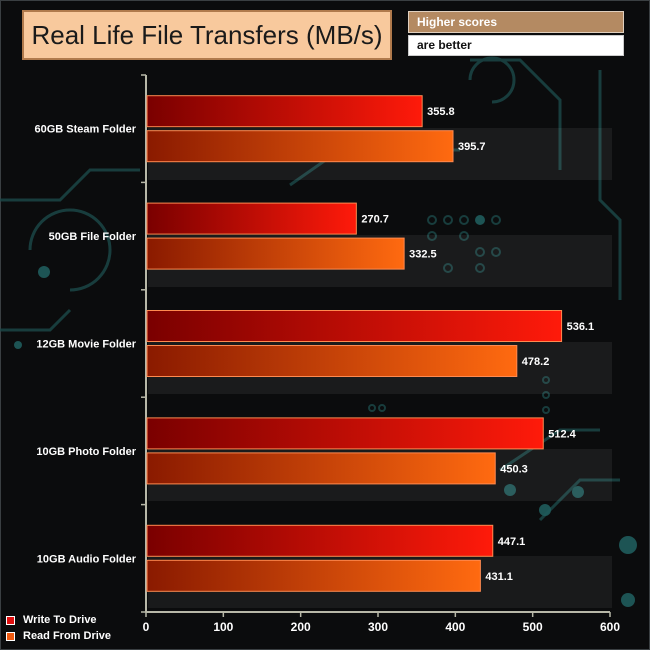 The image size is (650, 650). Describe the element at coordinates (536, 362) in the screenshot. I see `data-label: 478.2` at that location.